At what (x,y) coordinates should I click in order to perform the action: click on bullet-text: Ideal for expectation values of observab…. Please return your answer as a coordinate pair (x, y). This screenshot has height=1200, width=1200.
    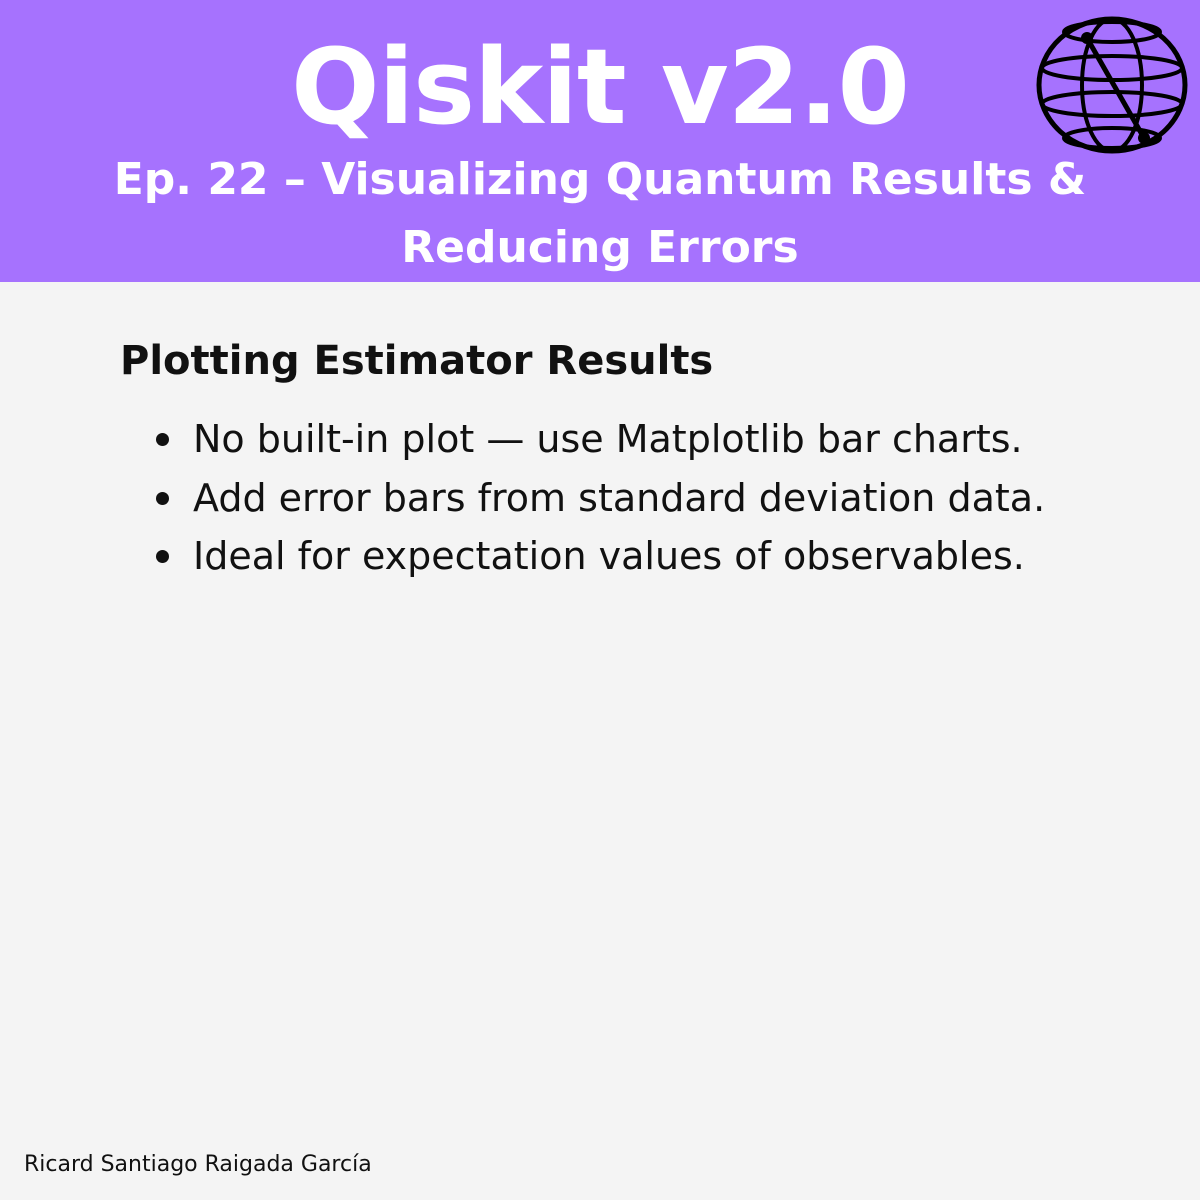
    Looking at the image, I should click on (609, 556).